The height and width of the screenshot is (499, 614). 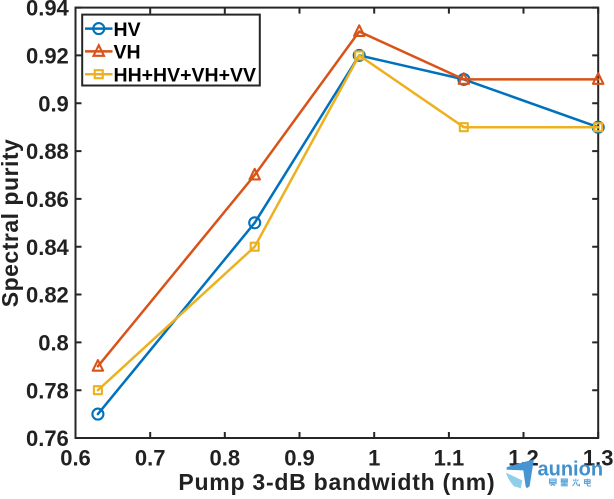 I want to click on svg-text: 0.6, so click(x=75, y=458).